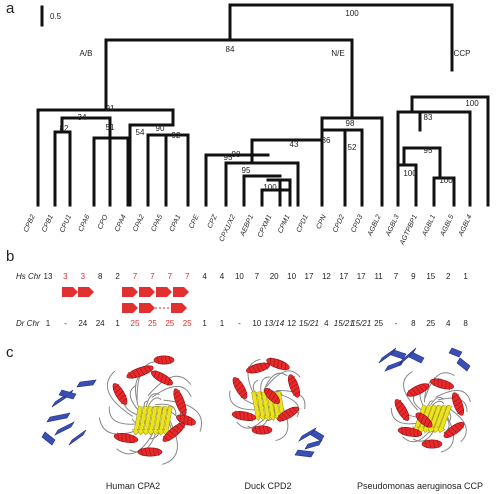 The width and height of the screenshot is (500, 494). Describe the element at coordinates (344, 323) in the screenshot. I see `dr-chr-value: 15/21` at that location.